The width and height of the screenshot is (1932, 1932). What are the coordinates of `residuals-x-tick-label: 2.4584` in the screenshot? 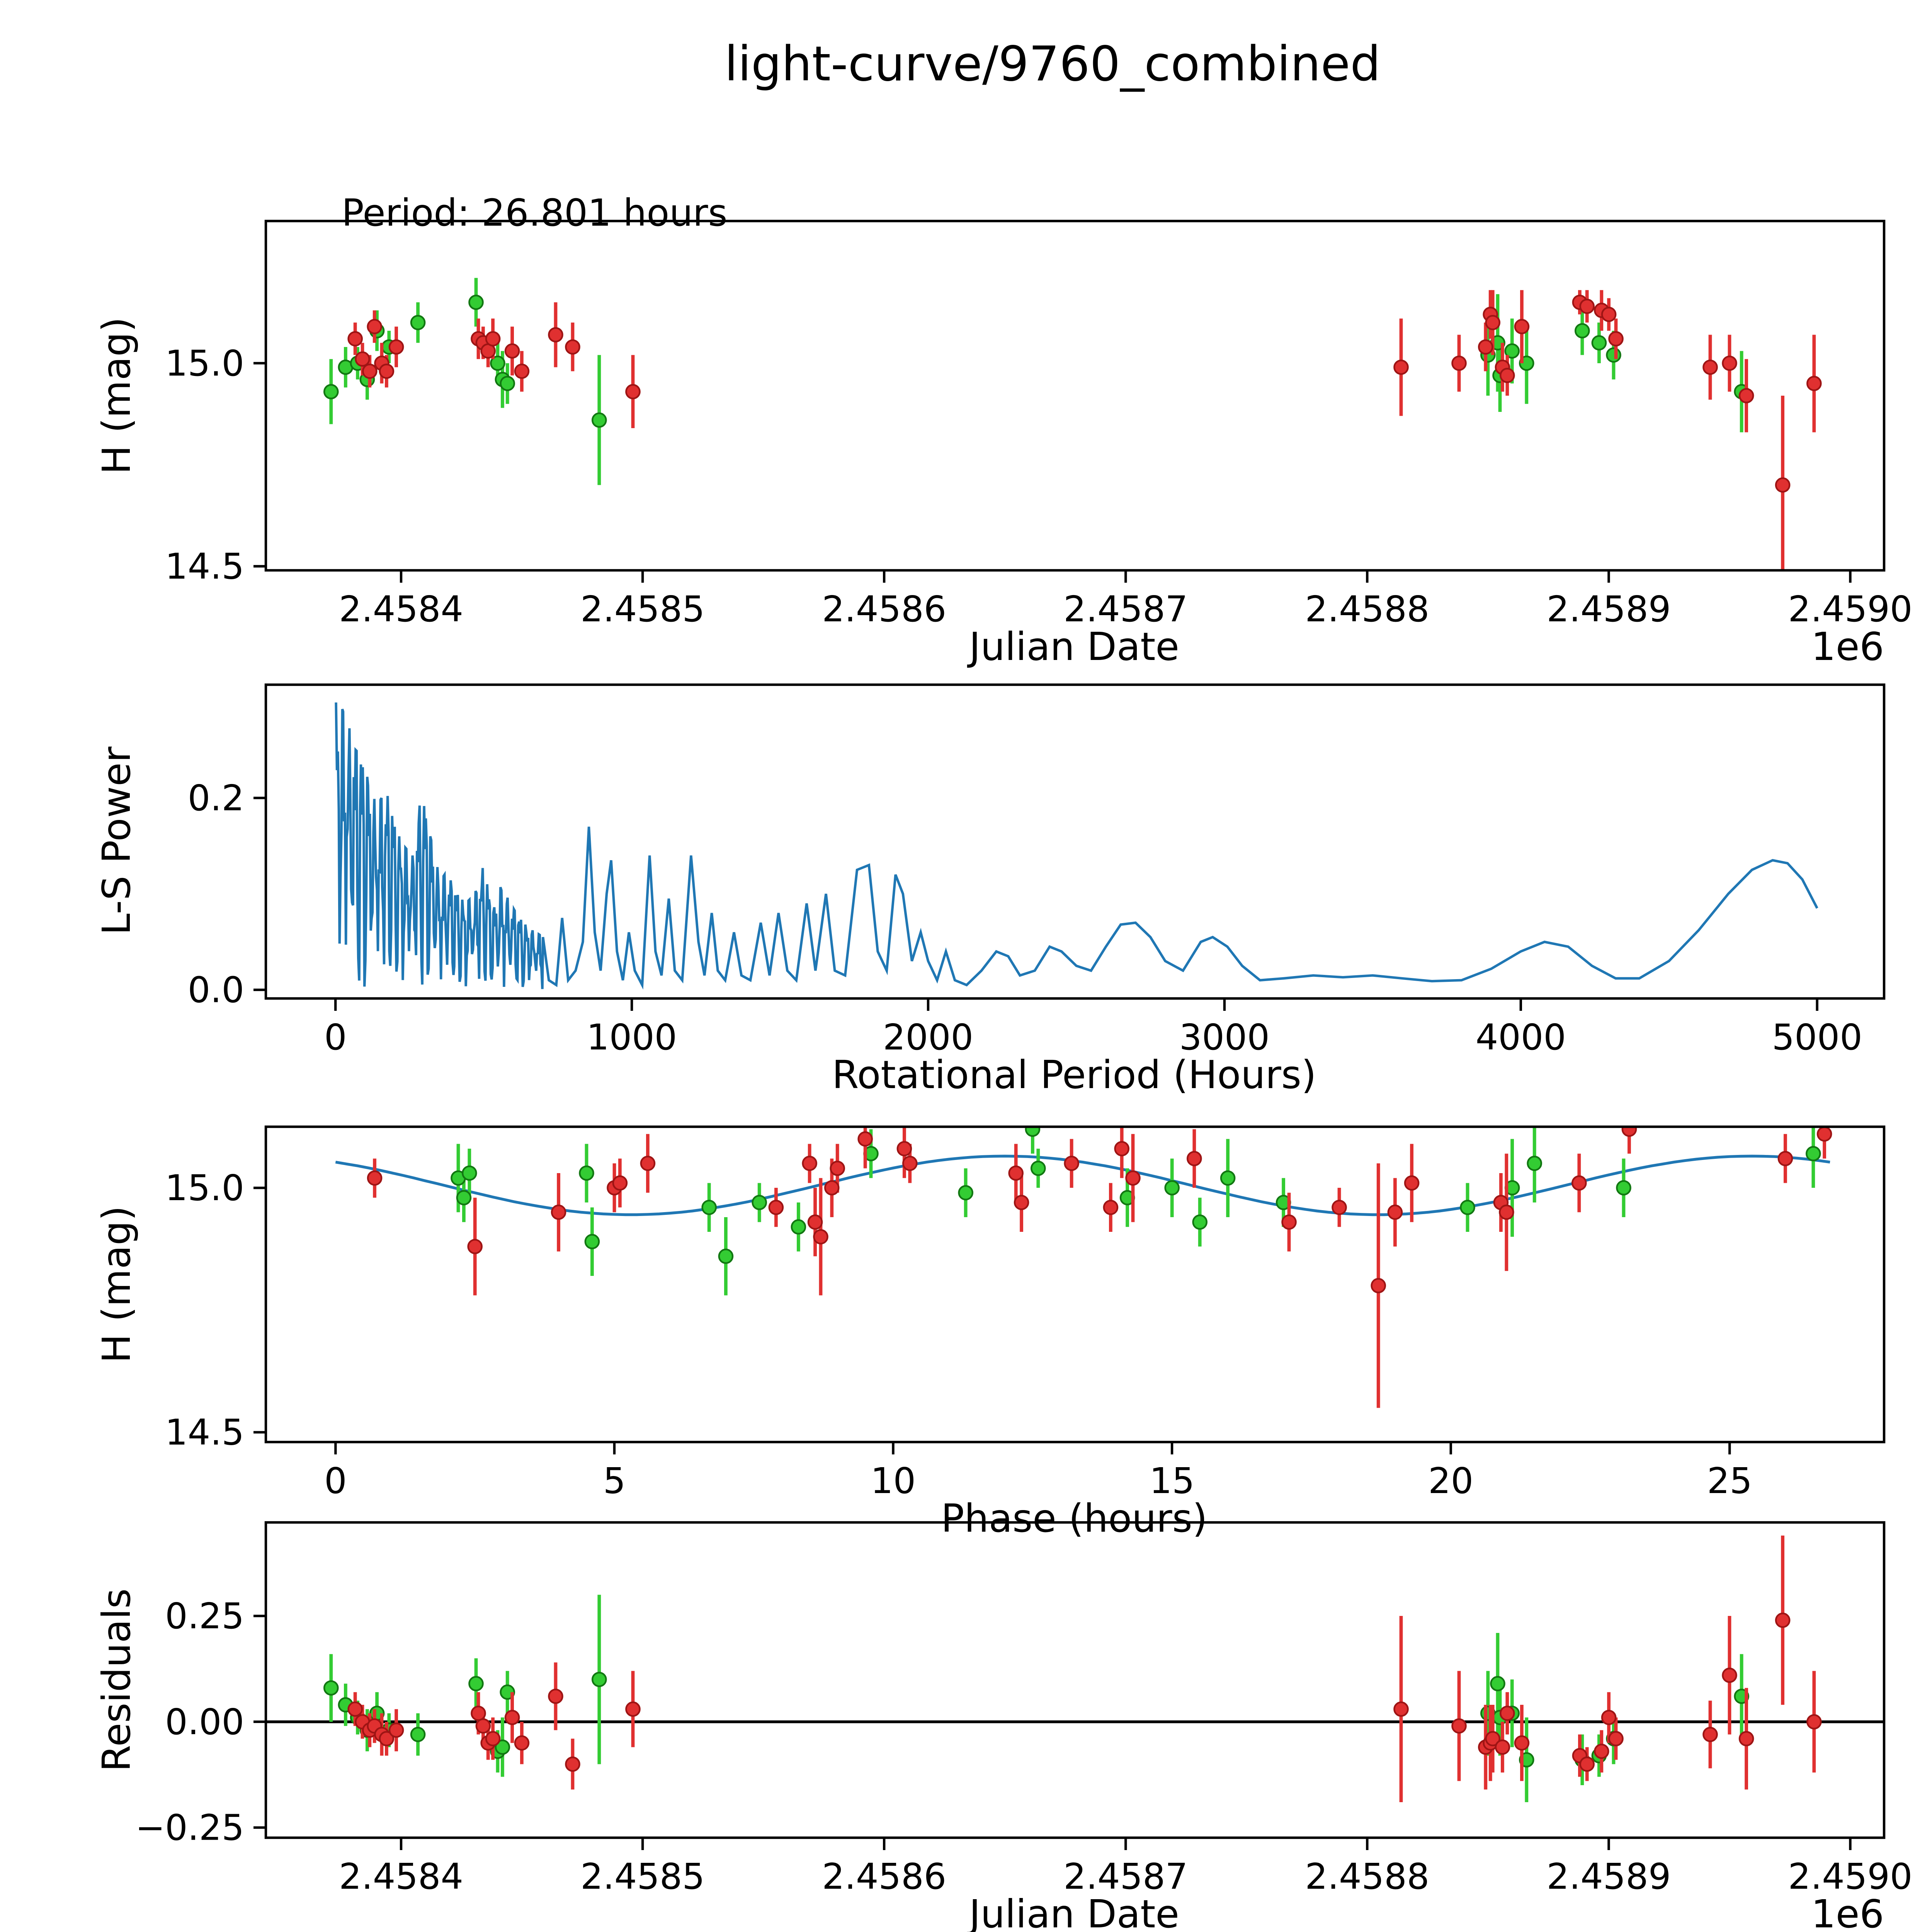 It's located at (401, 1877).